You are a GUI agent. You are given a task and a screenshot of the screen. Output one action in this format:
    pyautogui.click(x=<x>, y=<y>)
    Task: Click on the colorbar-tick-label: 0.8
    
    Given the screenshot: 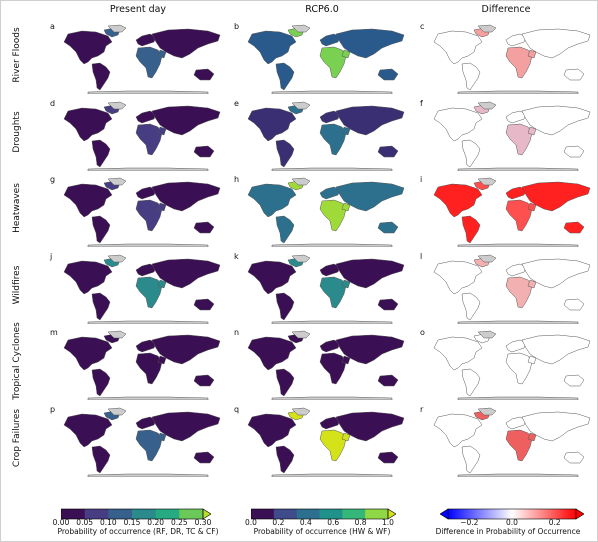 What is the action you would take?
    pyautogui.click(x=360, y=522)
    